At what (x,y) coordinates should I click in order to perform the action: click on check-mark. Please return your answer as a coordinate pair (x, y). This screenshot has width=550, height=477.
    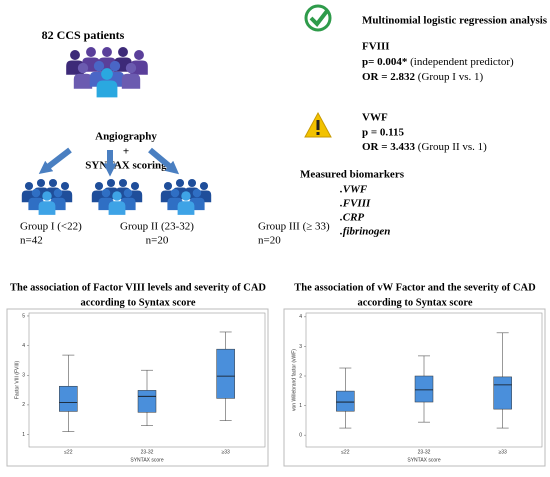
    Looking at the image, I should click on (319, 18).